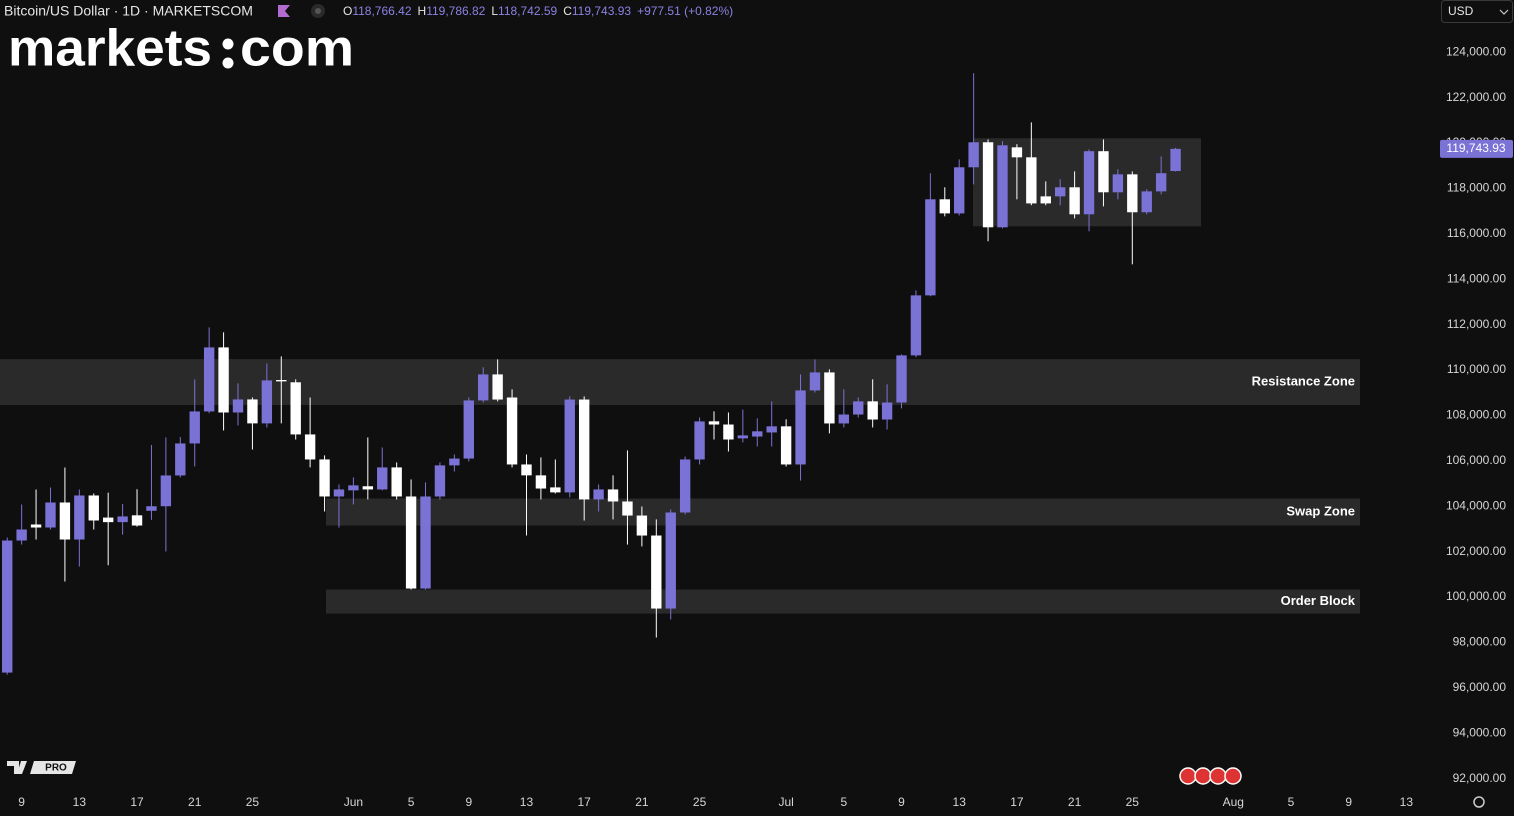 This screenshot has width=1514, height=816. What do you see at coordinates (284, 11) in the screenshot?
I see `flag-icon` at bounding box center [284, 11].